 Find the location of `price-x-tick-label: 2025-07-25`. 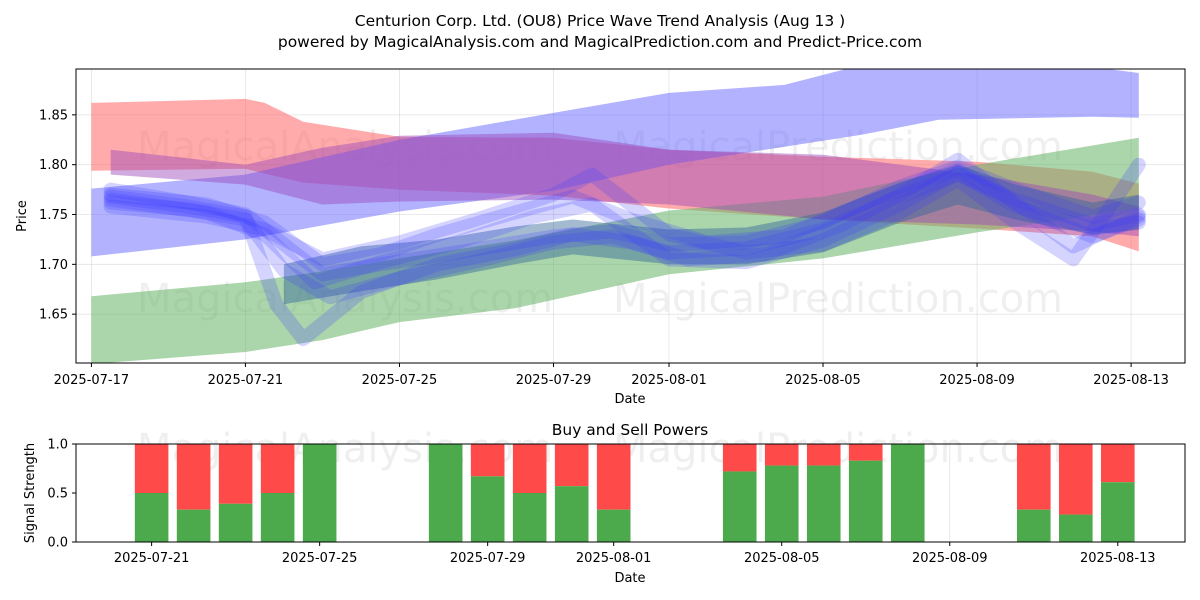

price-x-tick-label: 2025-07-25 is located at coordinates (400, 380).